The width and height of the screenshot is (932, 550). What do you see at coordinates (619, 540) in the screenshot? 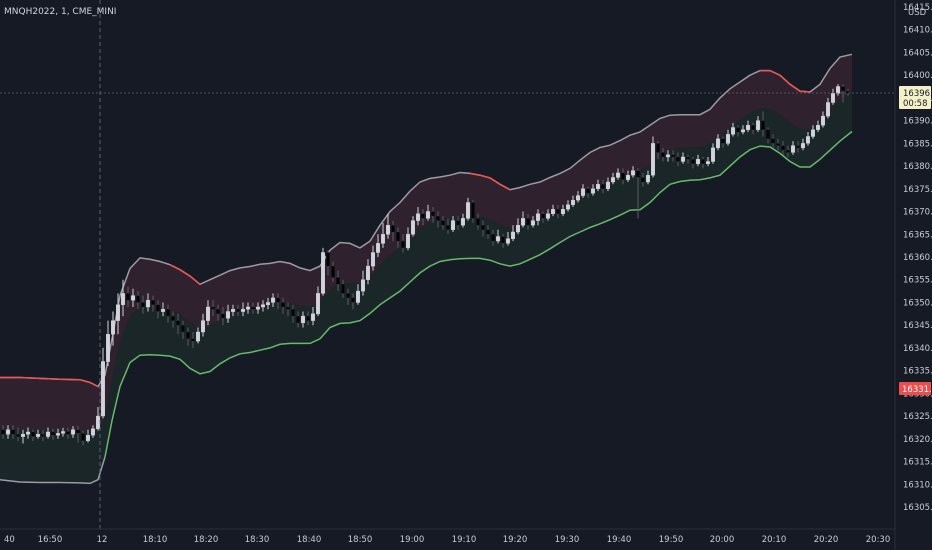
I see `time-tick-label: 19:40` at bounding box center [619, 540].